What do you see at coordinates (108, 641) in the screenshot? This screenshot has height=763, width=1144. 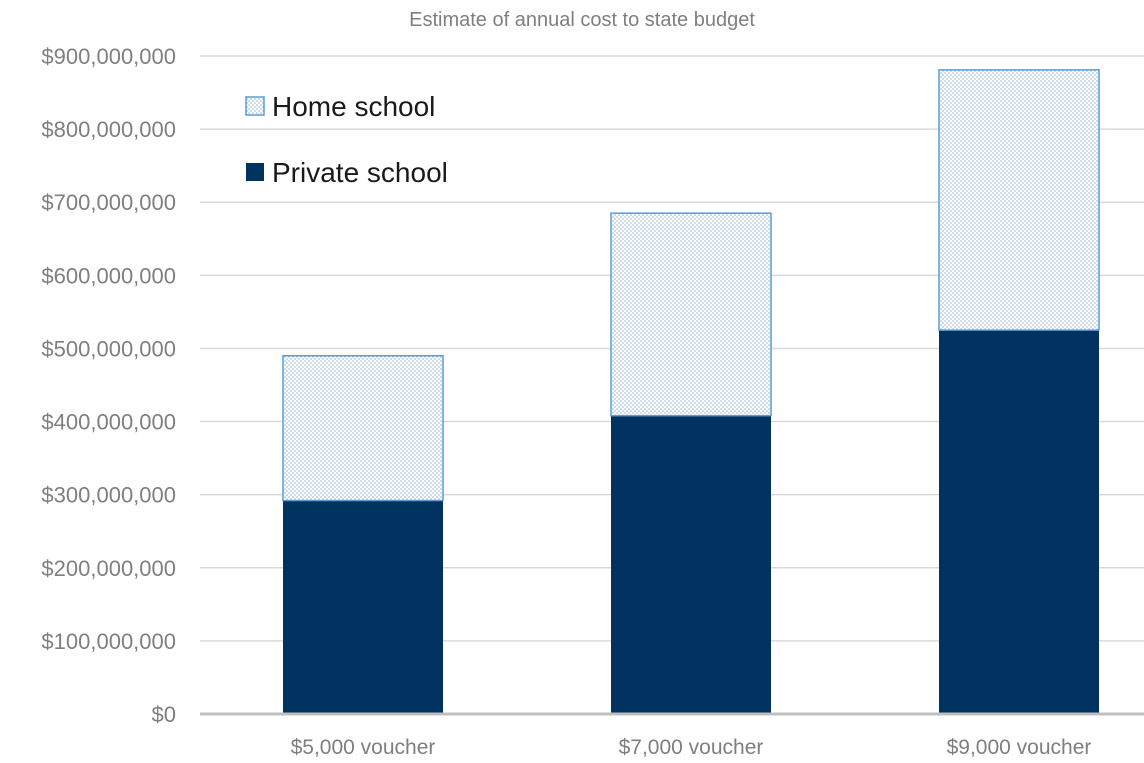 I see `y-tick-label: $100,000,000` at bounding box center [108, 641].